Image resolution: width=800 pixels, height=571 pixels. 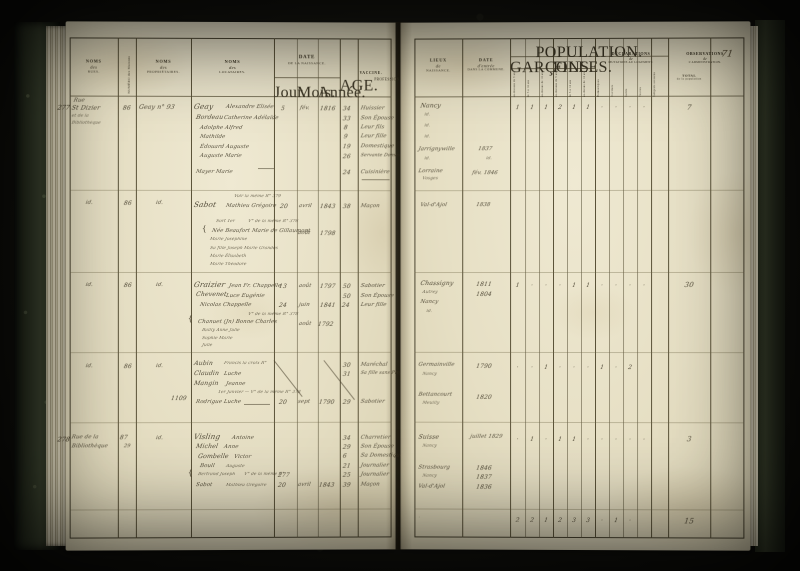 I want to click on cell-pop: 2, so click(x=630, y=368).